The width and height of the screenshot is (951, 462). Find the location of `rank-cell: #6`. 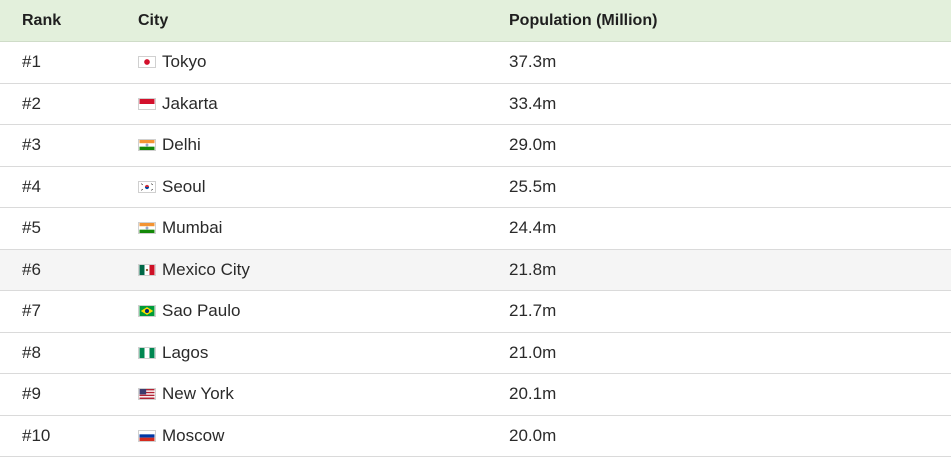

rank-cell: #6 is located at coordinates (65, 270).